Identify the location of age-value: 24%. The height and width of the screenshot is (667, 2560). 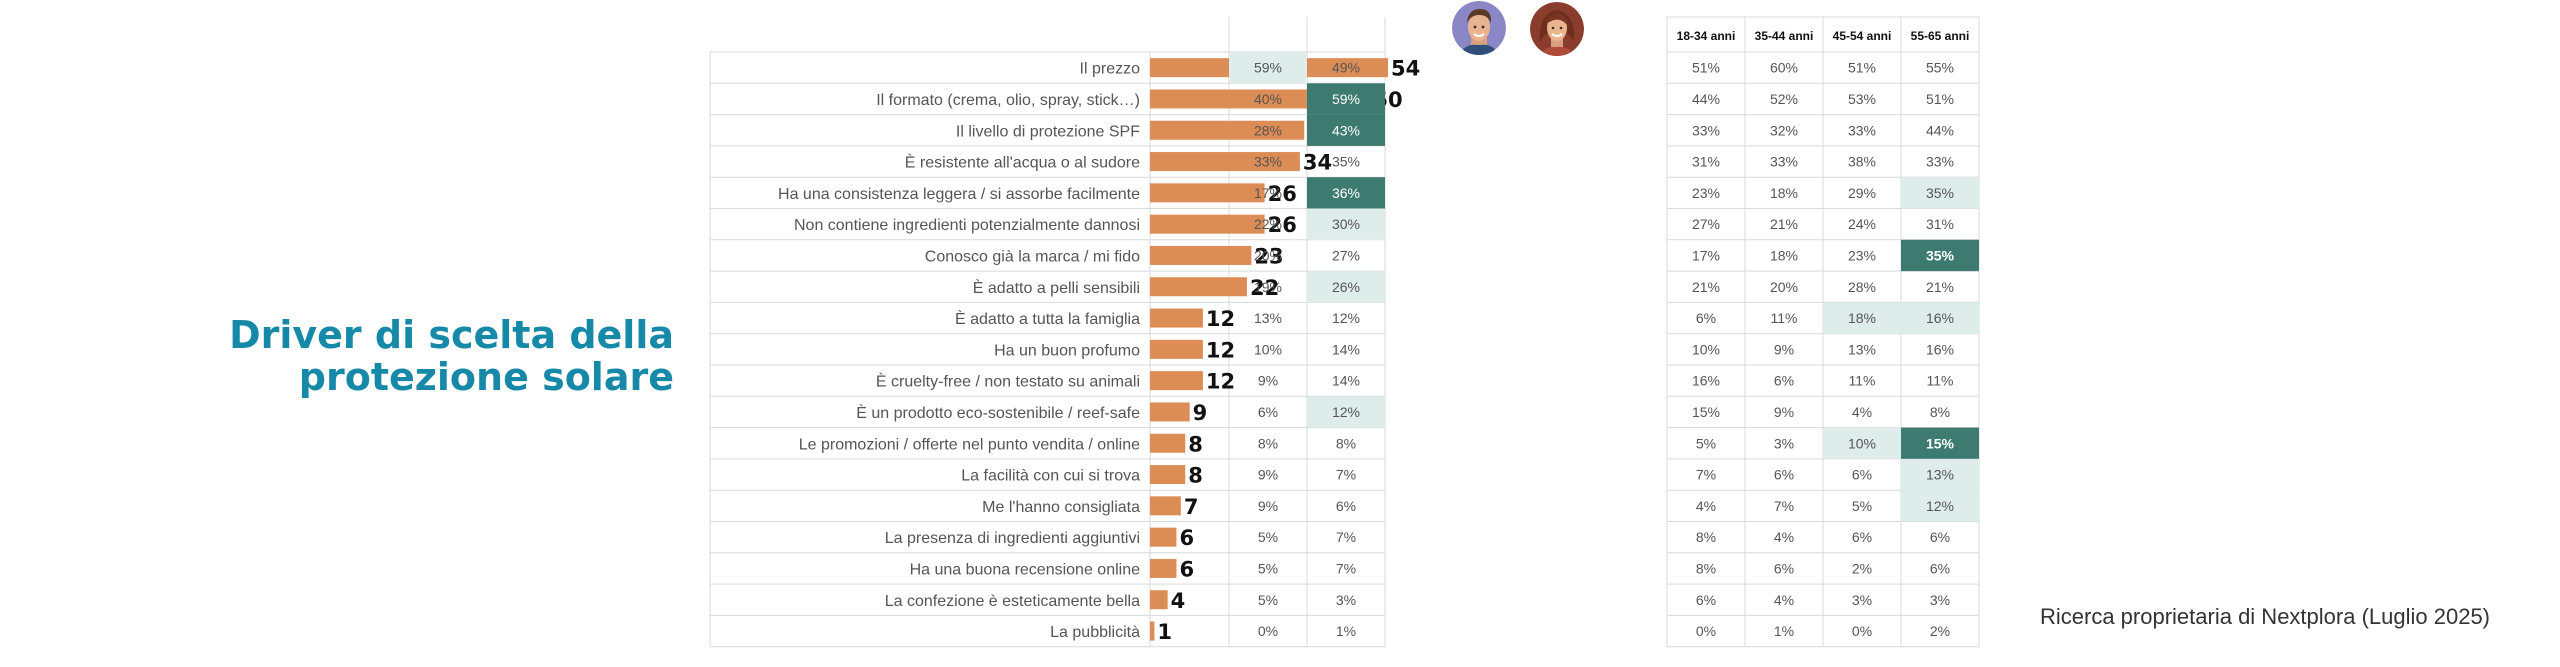
(1862, 224).